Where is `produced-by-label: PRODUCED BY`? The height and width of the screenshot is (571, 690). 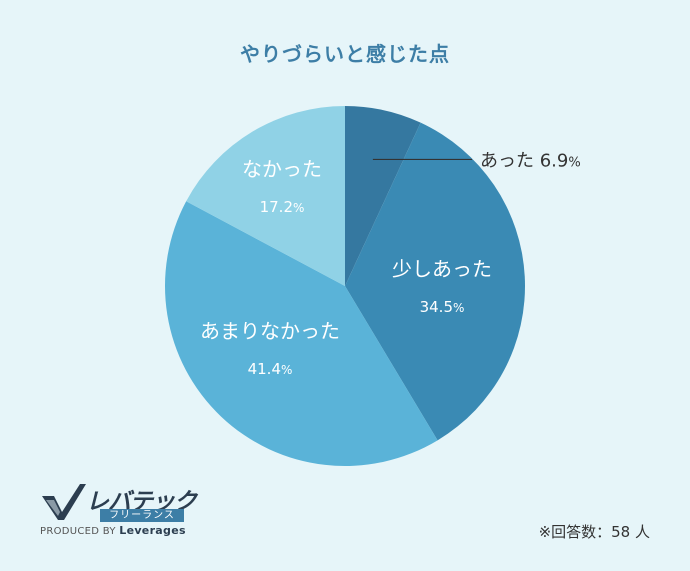
produced-by-label: PRODUCED BY is located at coordinates (78, 531).